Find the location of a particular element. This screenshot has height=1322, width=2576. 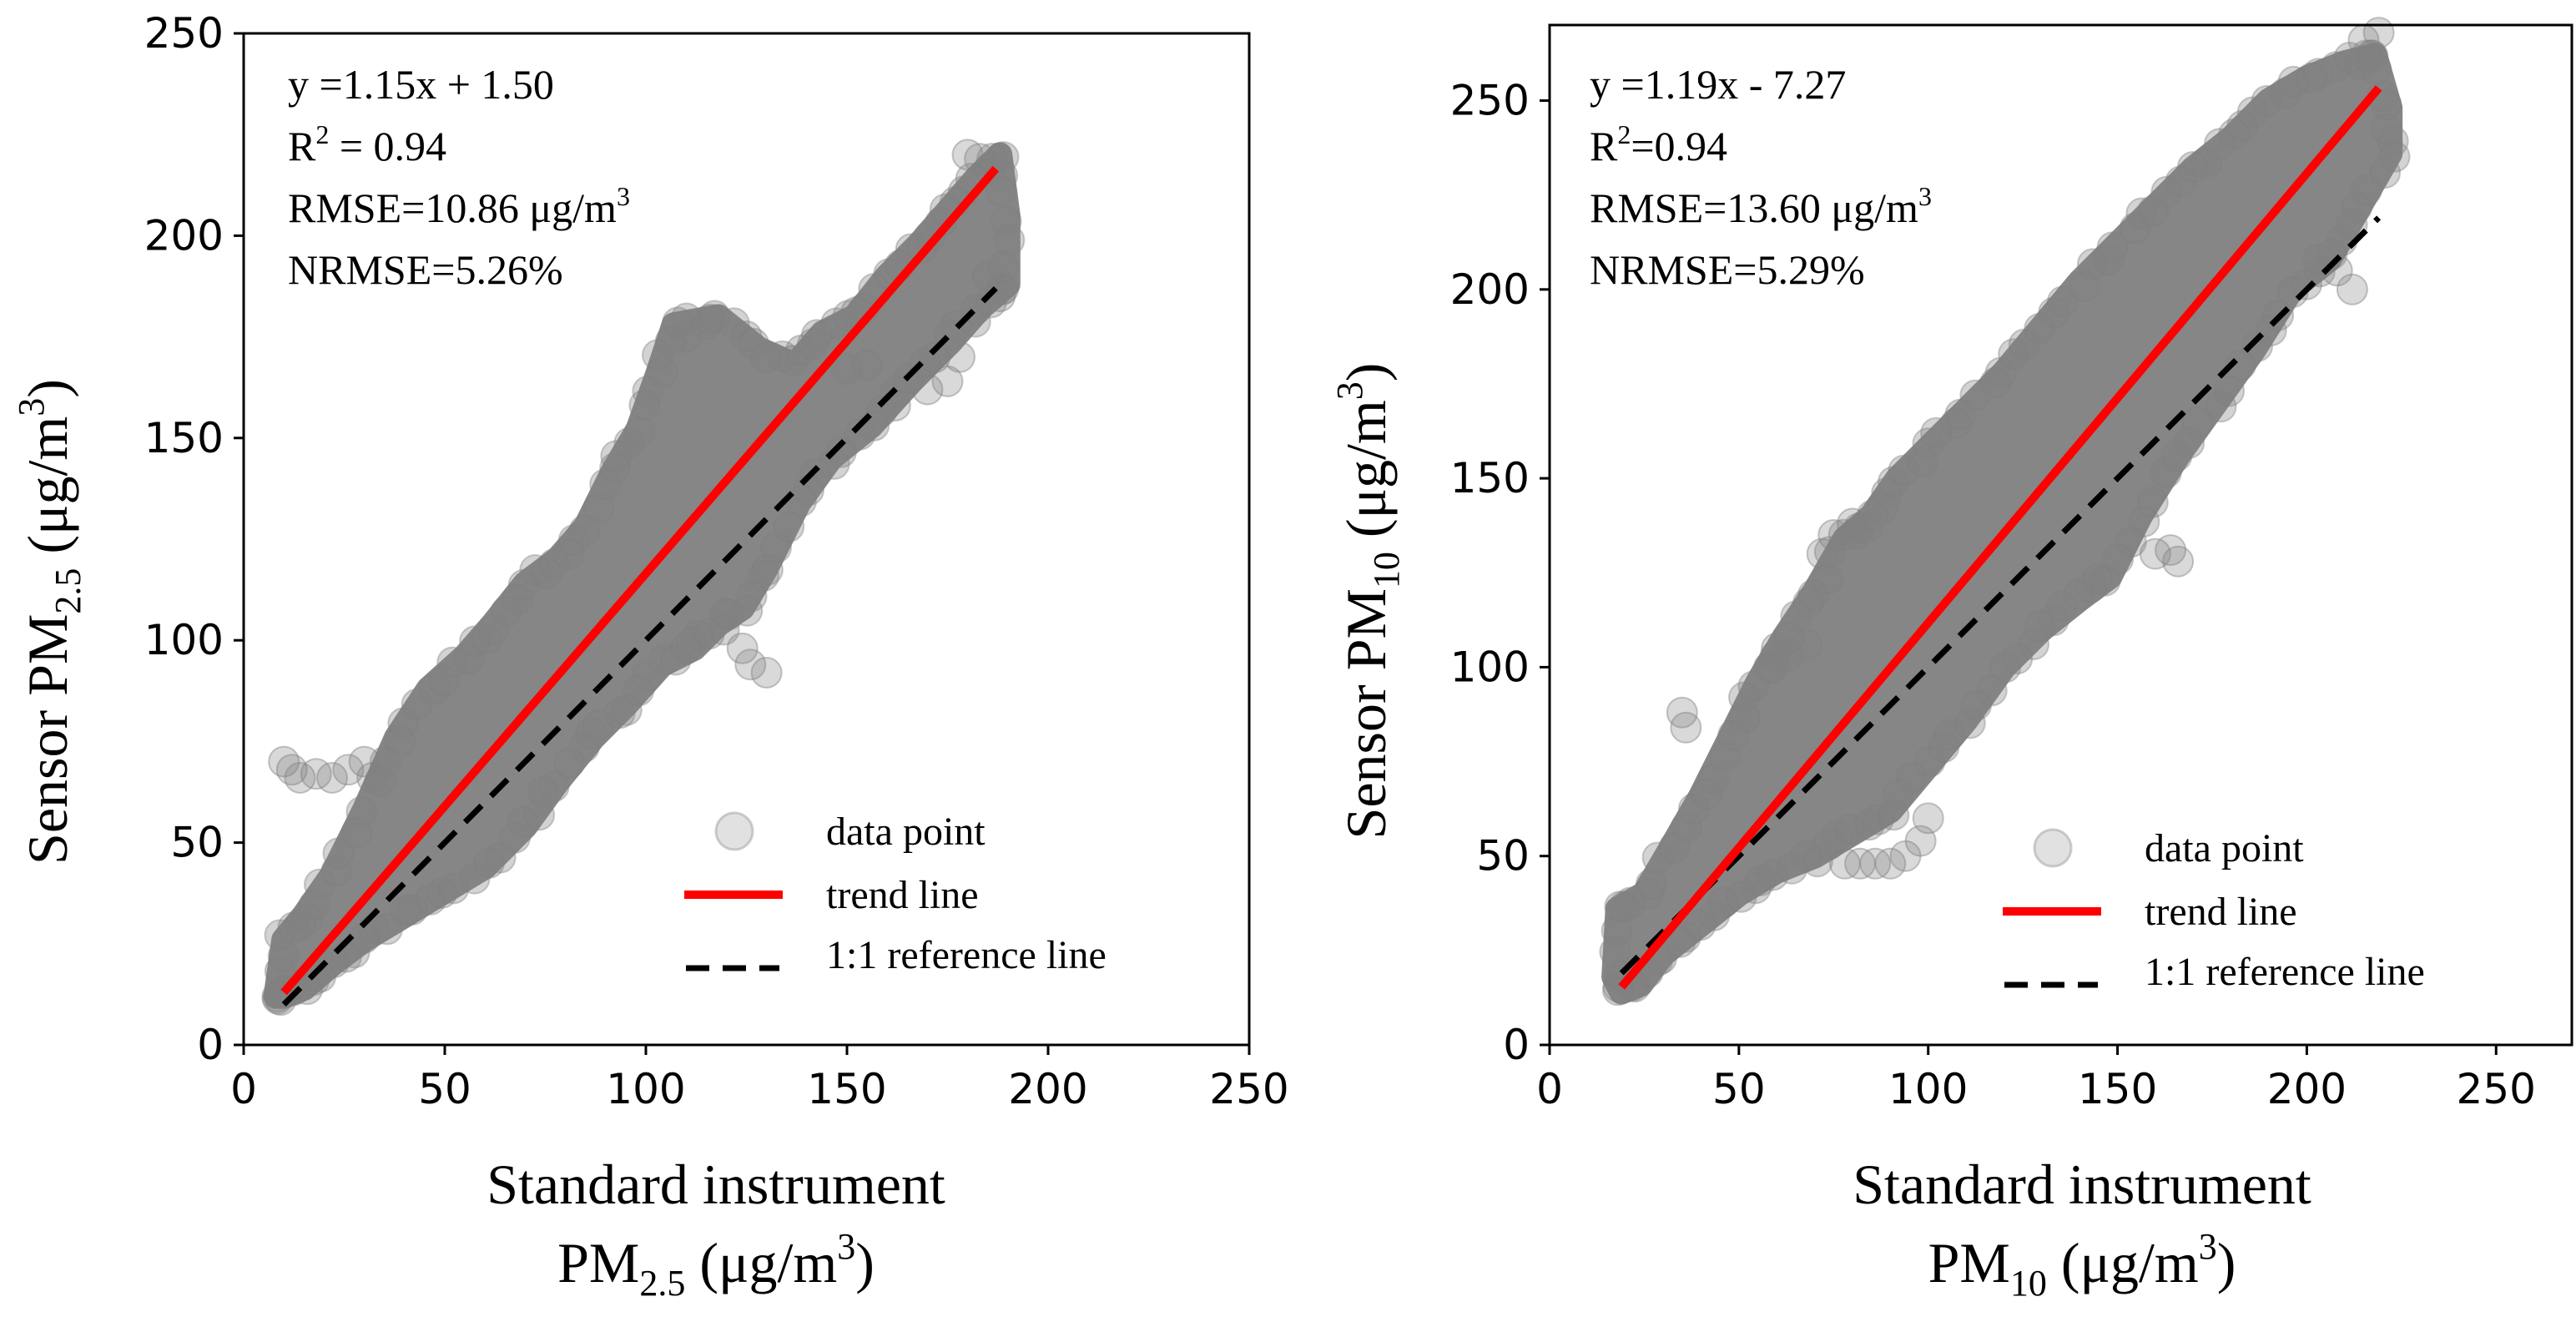

pm10-y-tick-label-0: 0 is located at coordinates (1516, 1045).